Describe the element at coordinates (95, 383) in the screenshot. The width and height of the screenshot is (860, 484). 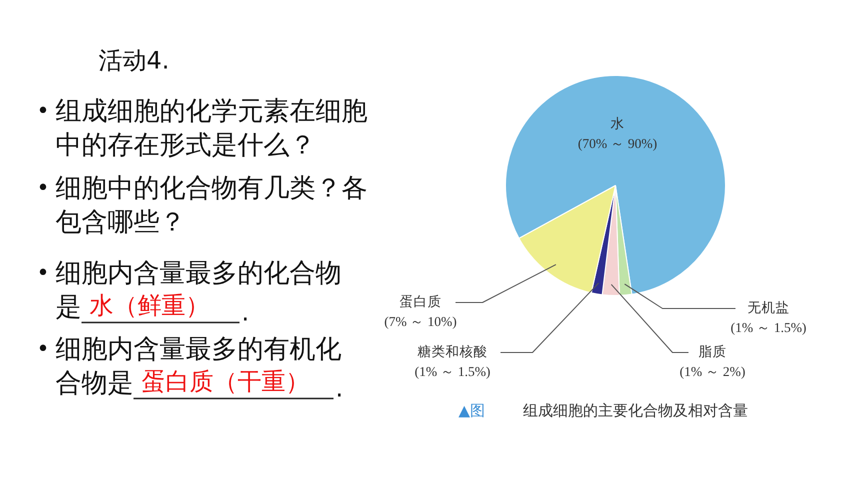
I see `text: 合物是` at that location.